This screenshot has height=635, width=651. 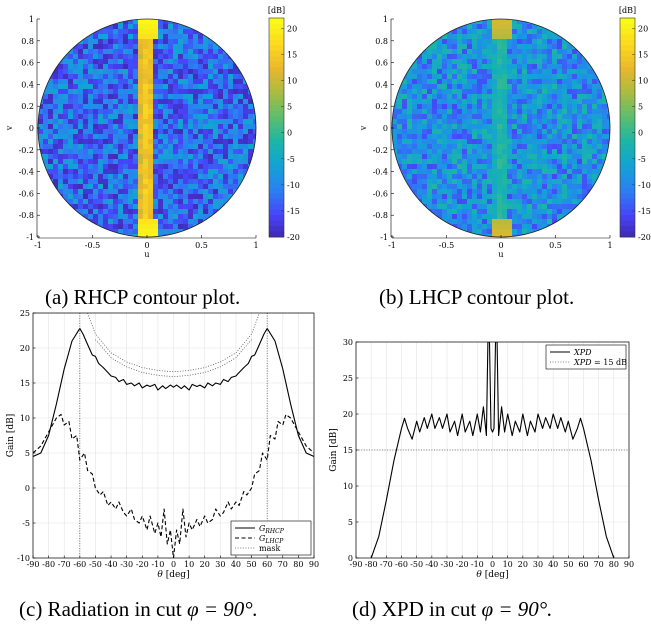 I want to click on colorbar-swatch, so click(x=276, y=42).